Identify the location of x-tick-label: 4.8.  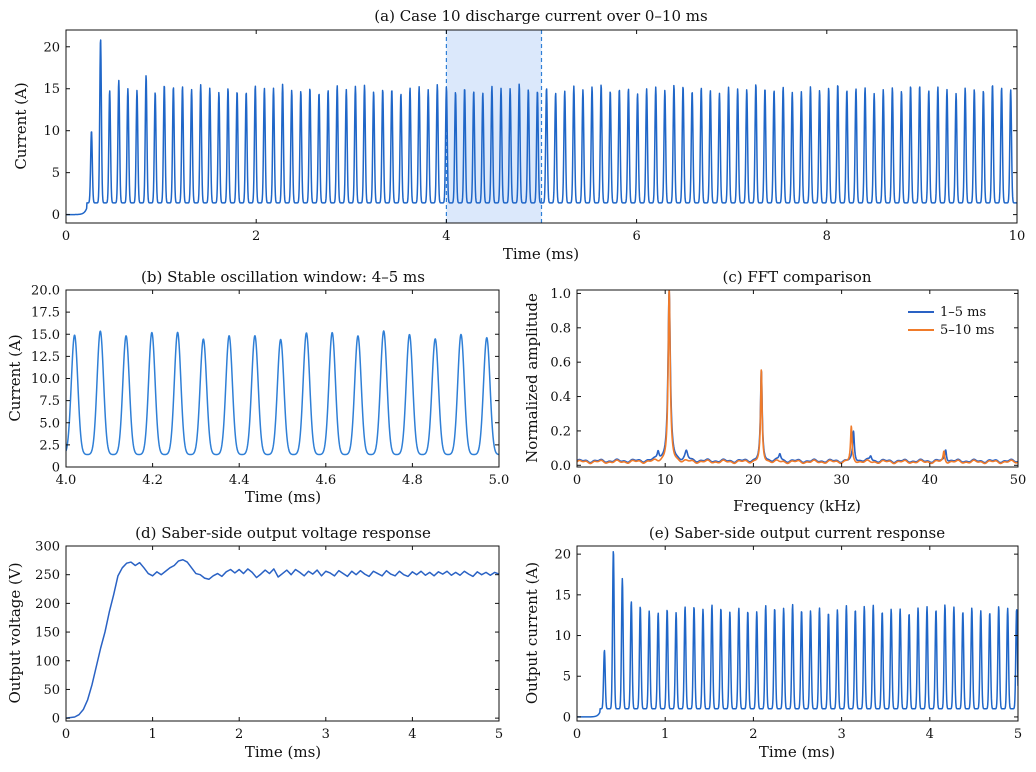
(412, 480).